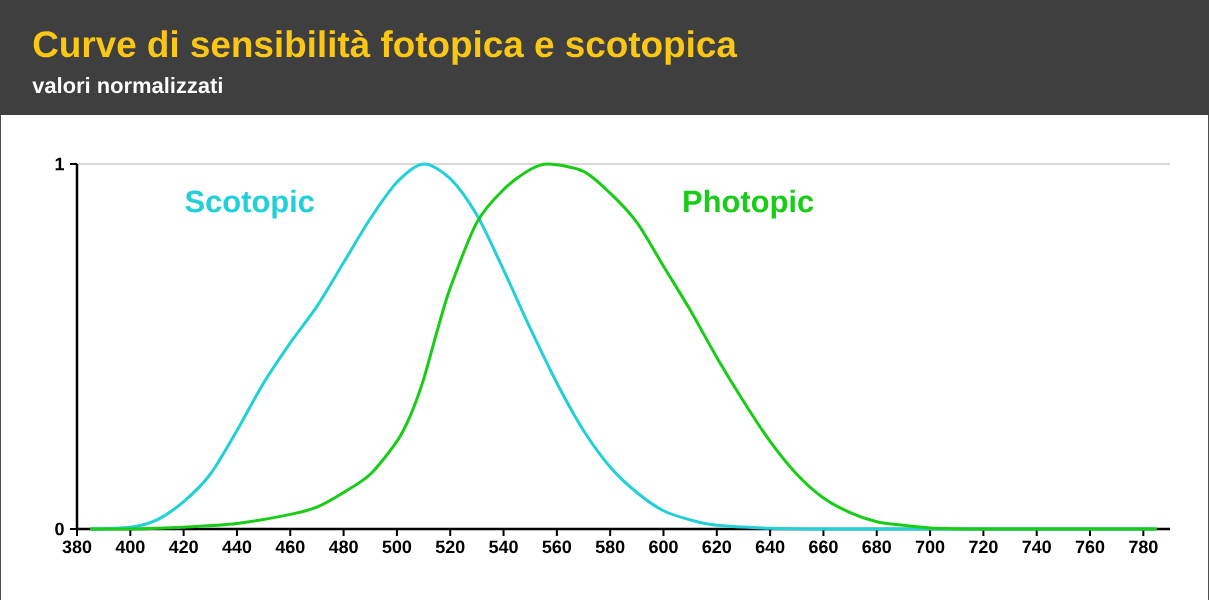  I want to click on series-label: Scotopic, so click(250, 204).